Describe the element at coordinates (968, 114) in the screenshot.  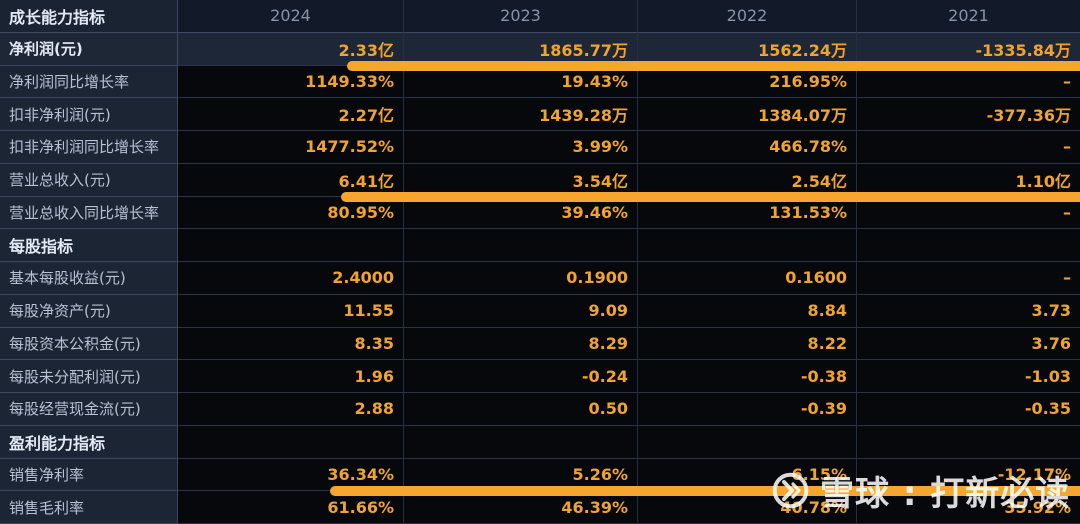
I see `cell-value: -377.36万` at that location.